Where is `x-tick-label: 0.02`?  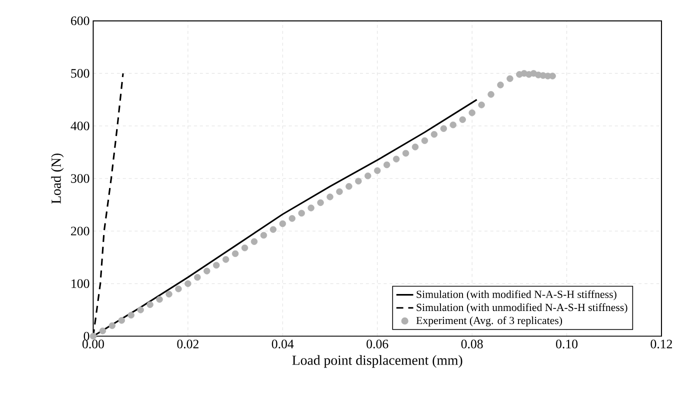 x-tick-label: 0.02 is located at coordinates (187, 344).